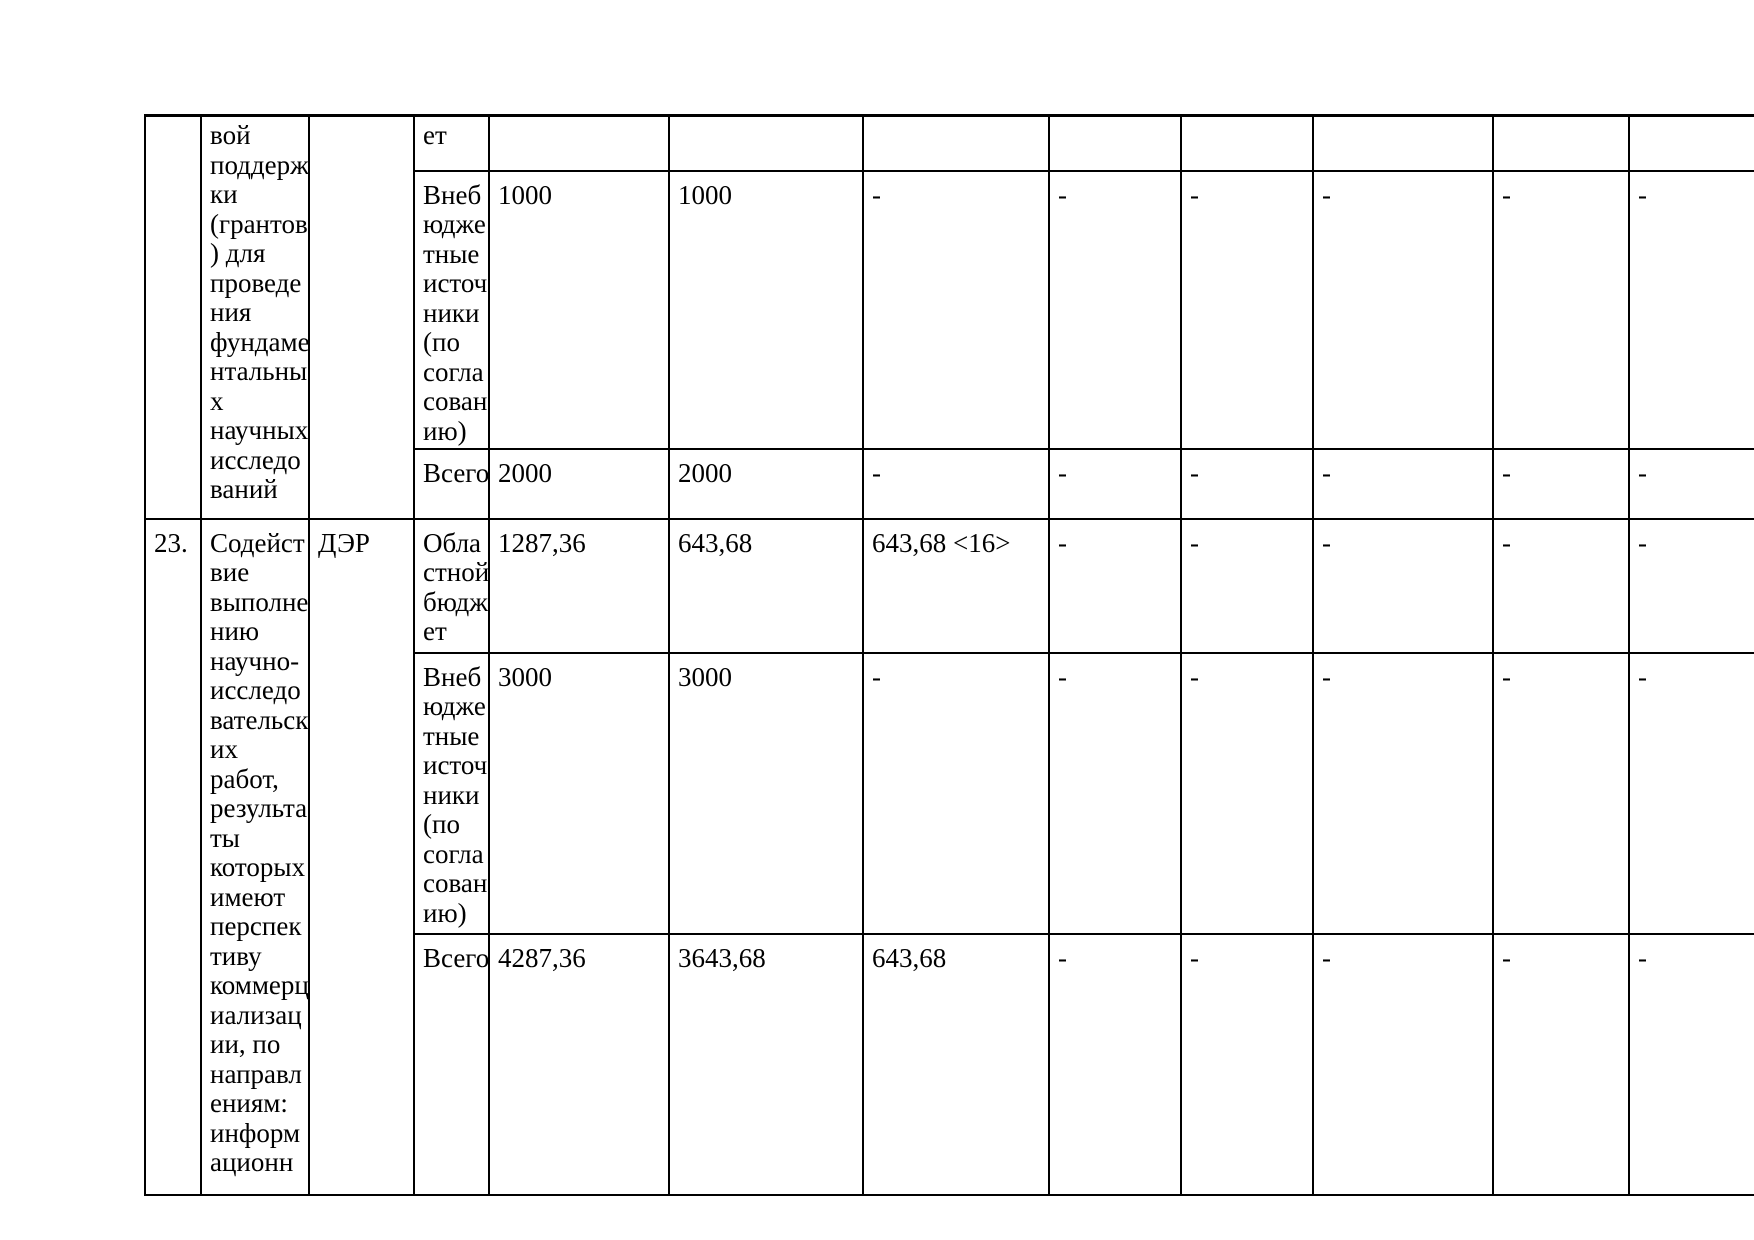 The height and width of the screenshot is (1240, 1754). What do you see at coordinates (173, 317) in the screenshot?
I see `row-number-cell` at bounding box center [173, 317].